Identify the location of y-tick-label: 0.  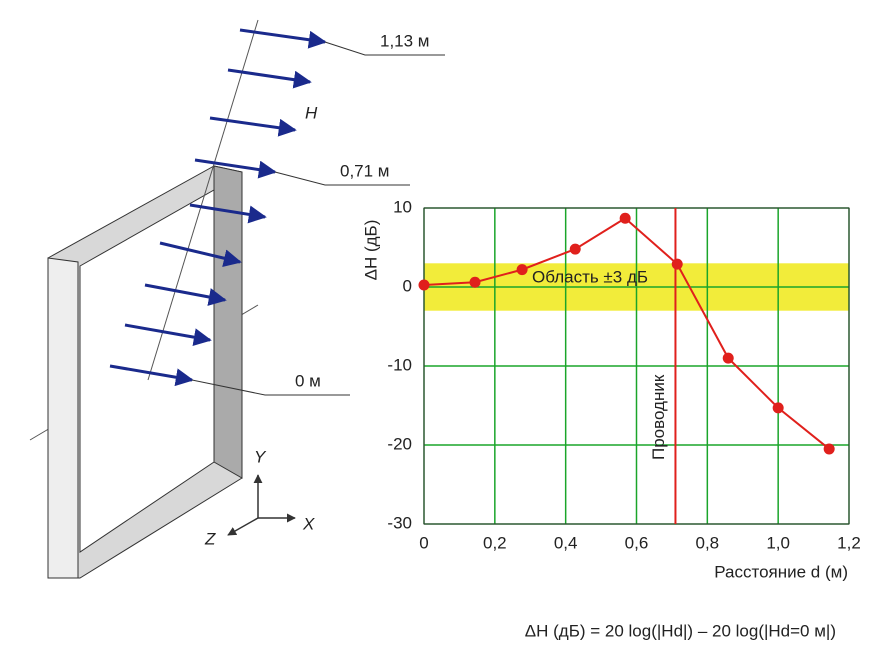
(407, 285).